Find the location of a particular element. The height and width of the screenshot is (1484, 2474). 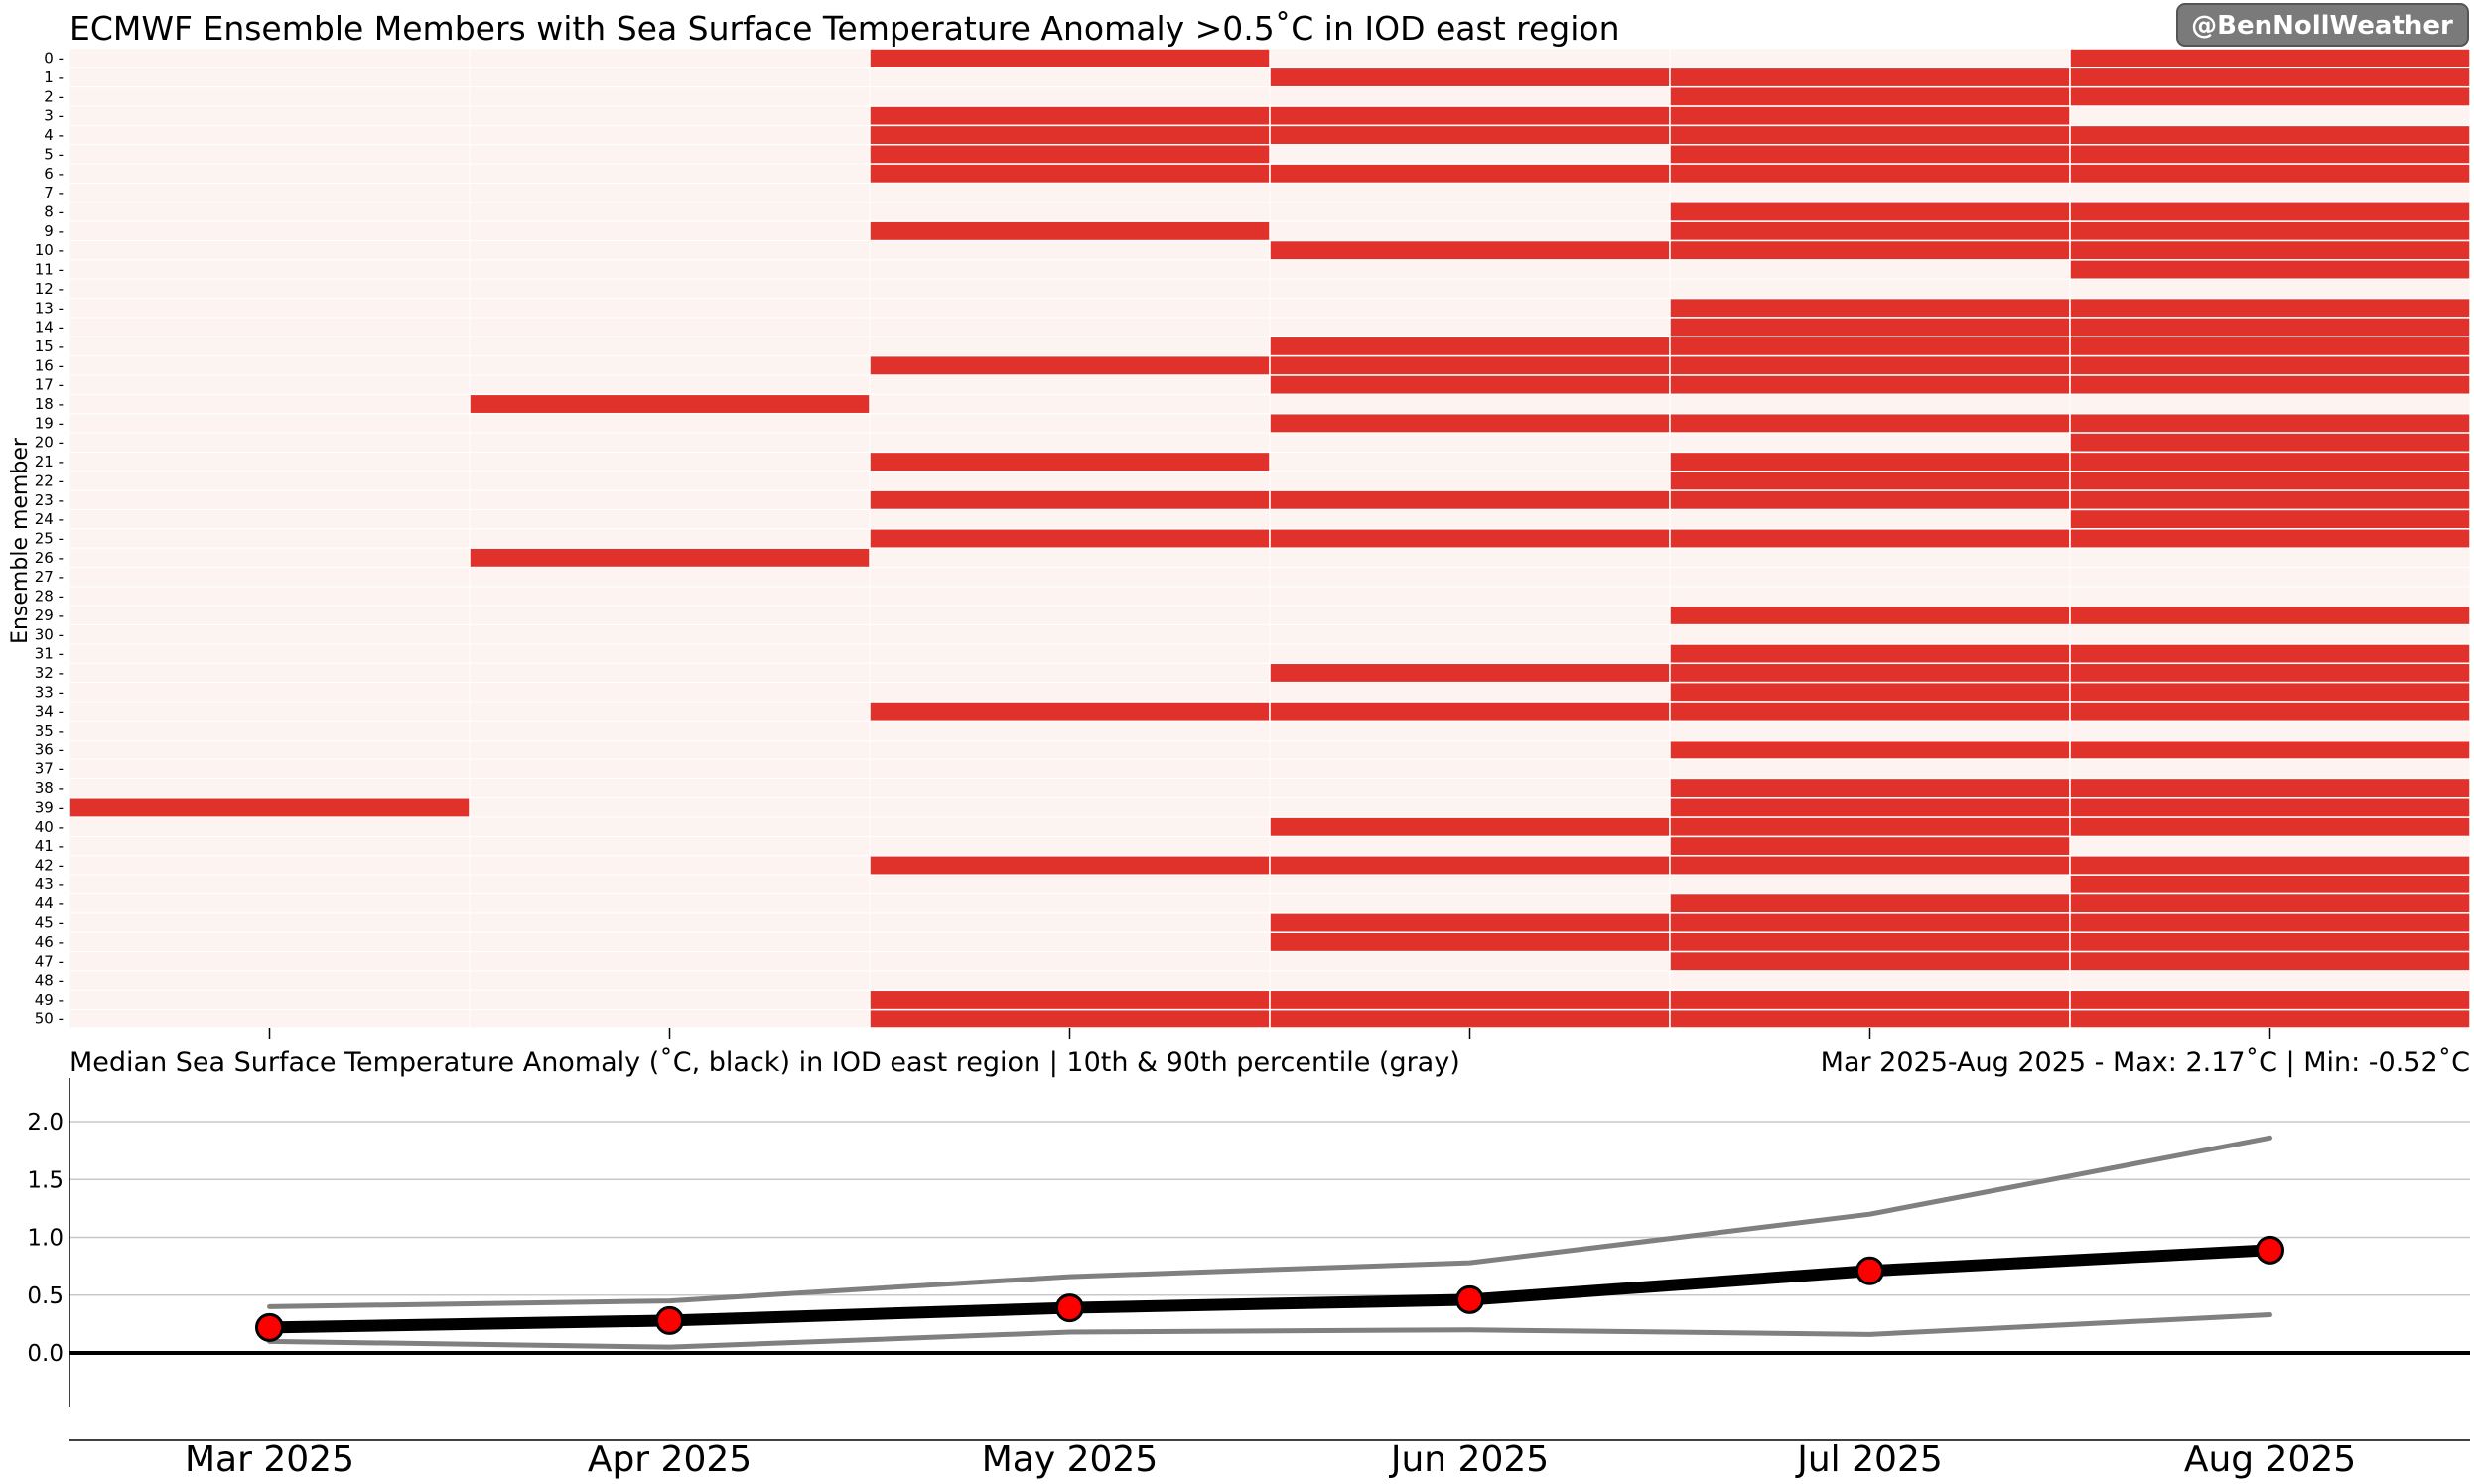

p90-line is located at coordinates (1269, 1222).